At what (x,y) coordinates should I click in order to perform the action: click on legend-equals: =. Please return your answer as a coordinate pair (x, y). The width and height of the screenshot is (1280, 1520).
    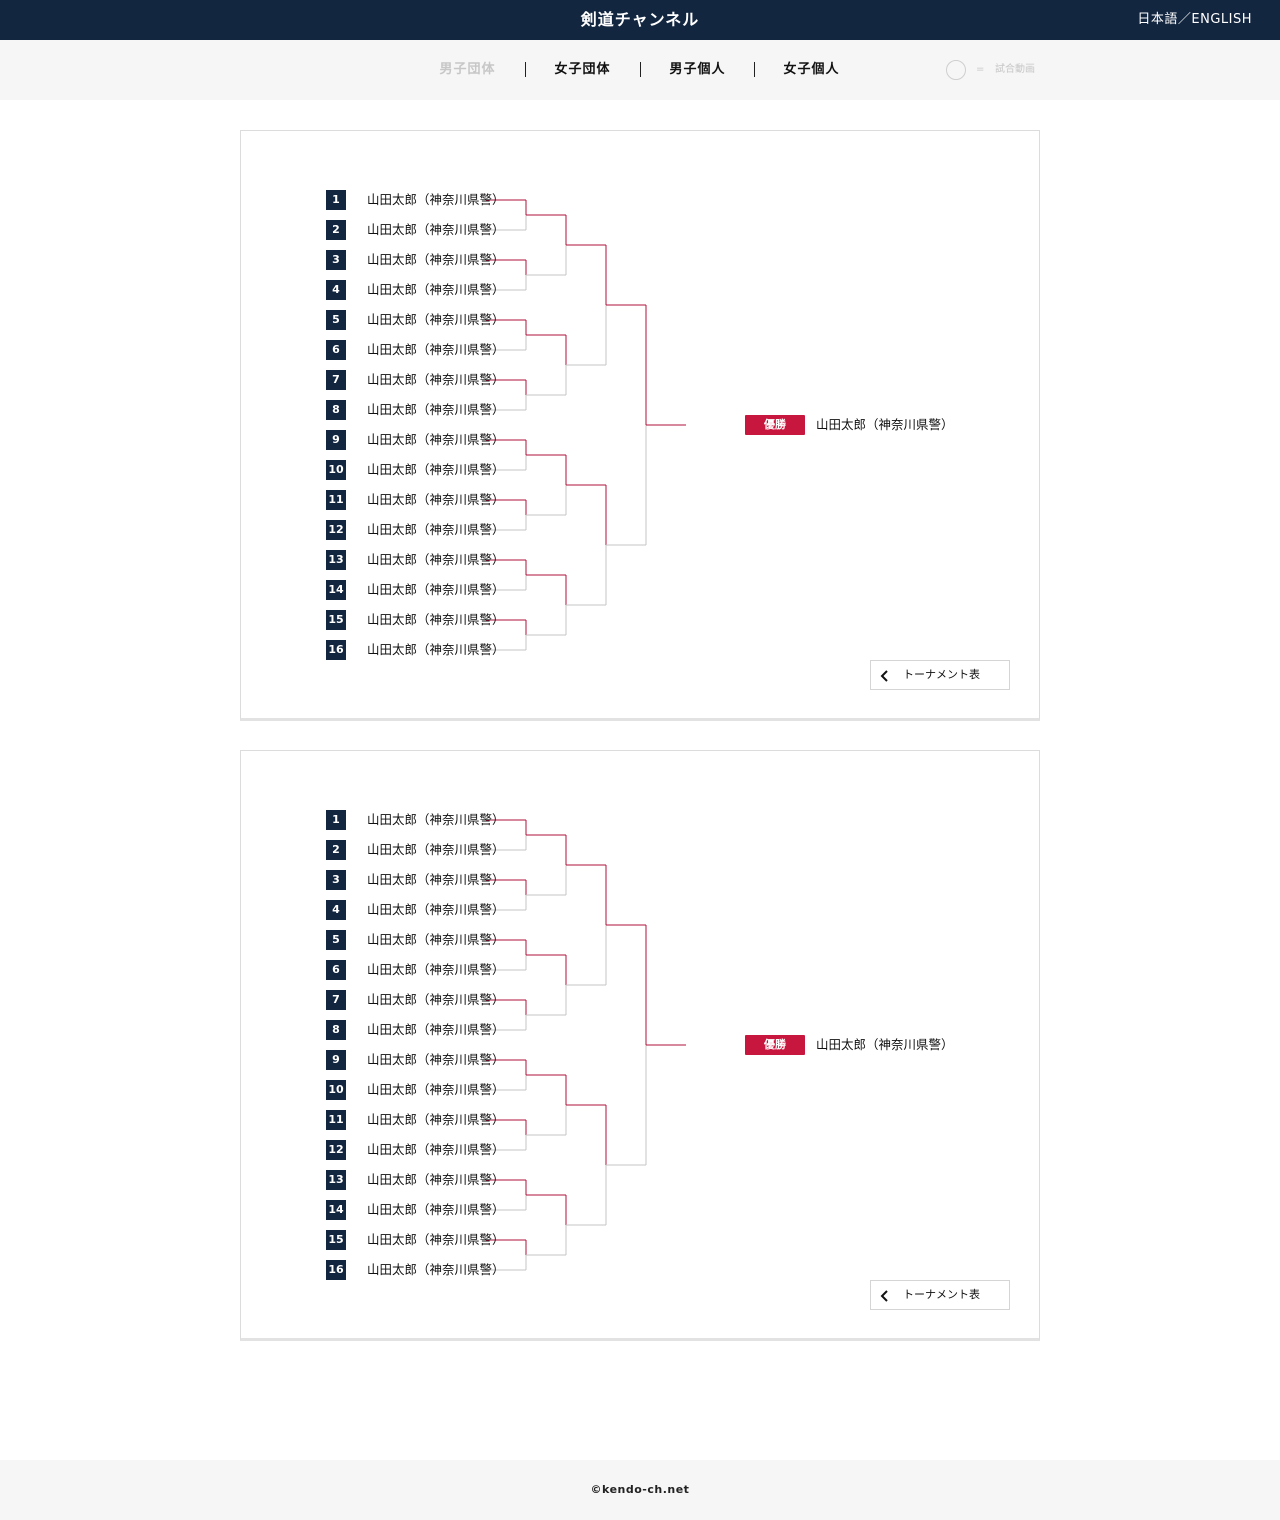
    Looking at the image, I should click on (980, 69).